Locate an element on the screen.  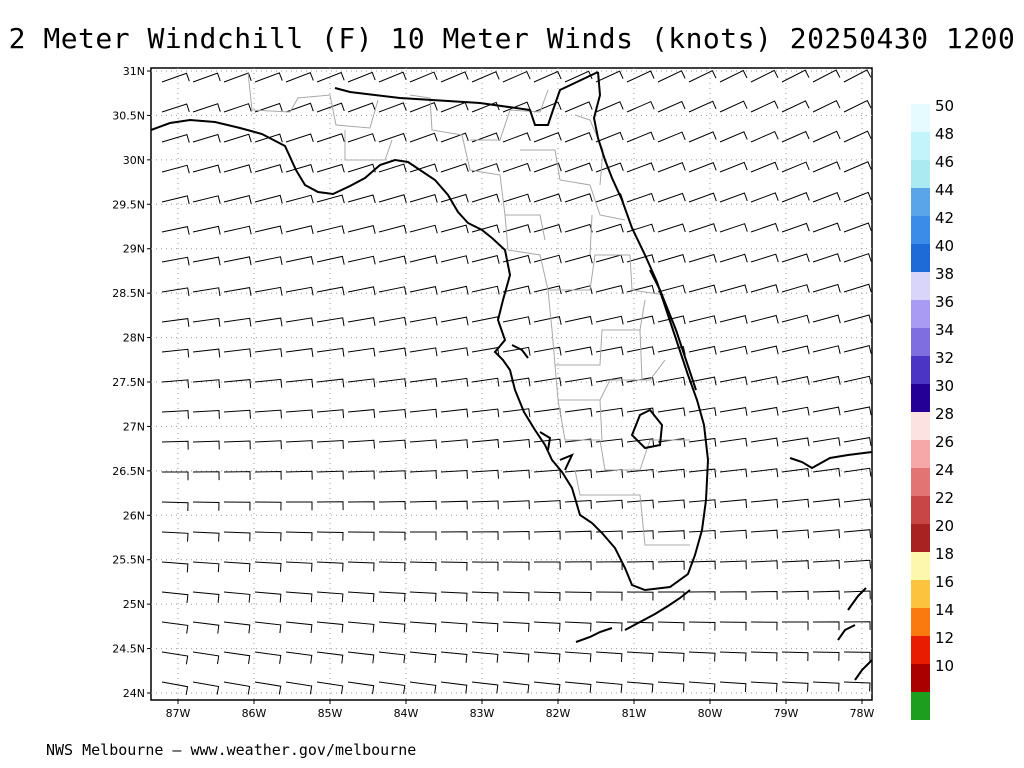
colorbar-label: 38 is located at coordinates (944, 274).